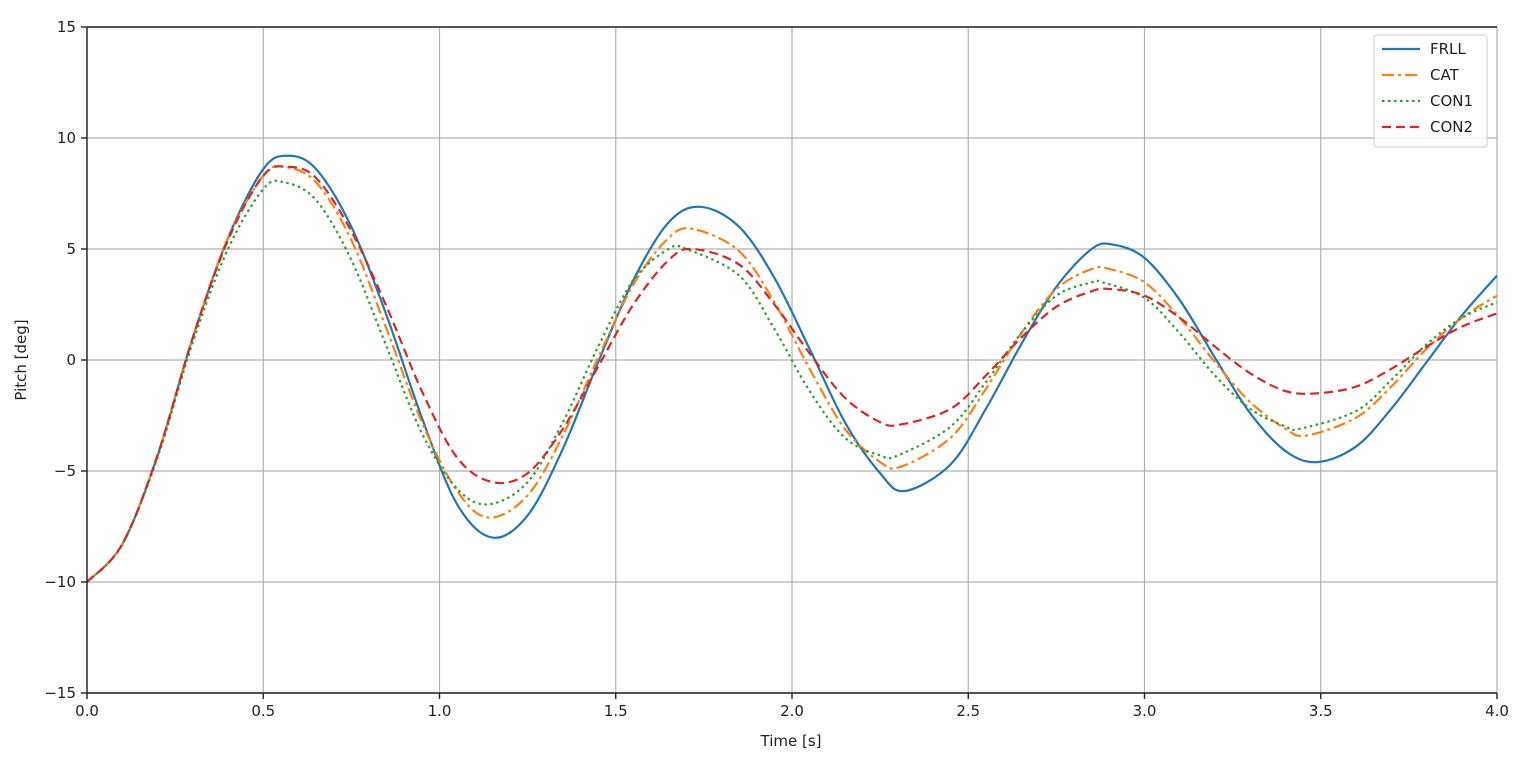 This screenshot has width=1523, height=763. Describe the element at coordinates (60, 693) in the screenshot. I see `y-tick-label: −15` at that location.